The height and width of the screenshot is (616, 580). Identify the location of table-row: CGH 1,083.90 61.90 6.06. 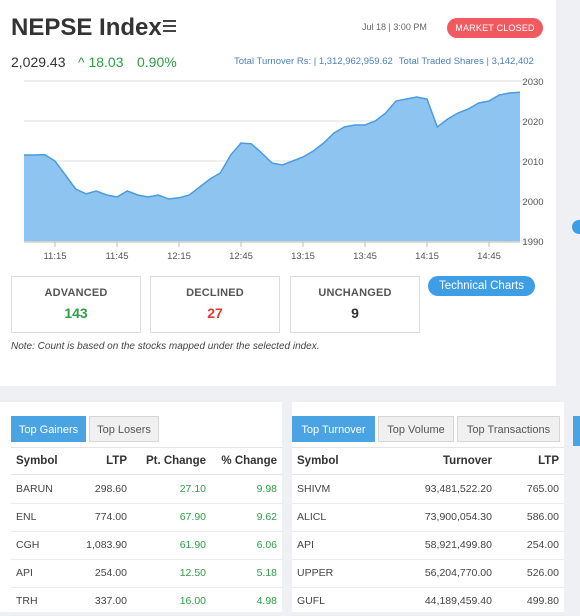
(146, 546).